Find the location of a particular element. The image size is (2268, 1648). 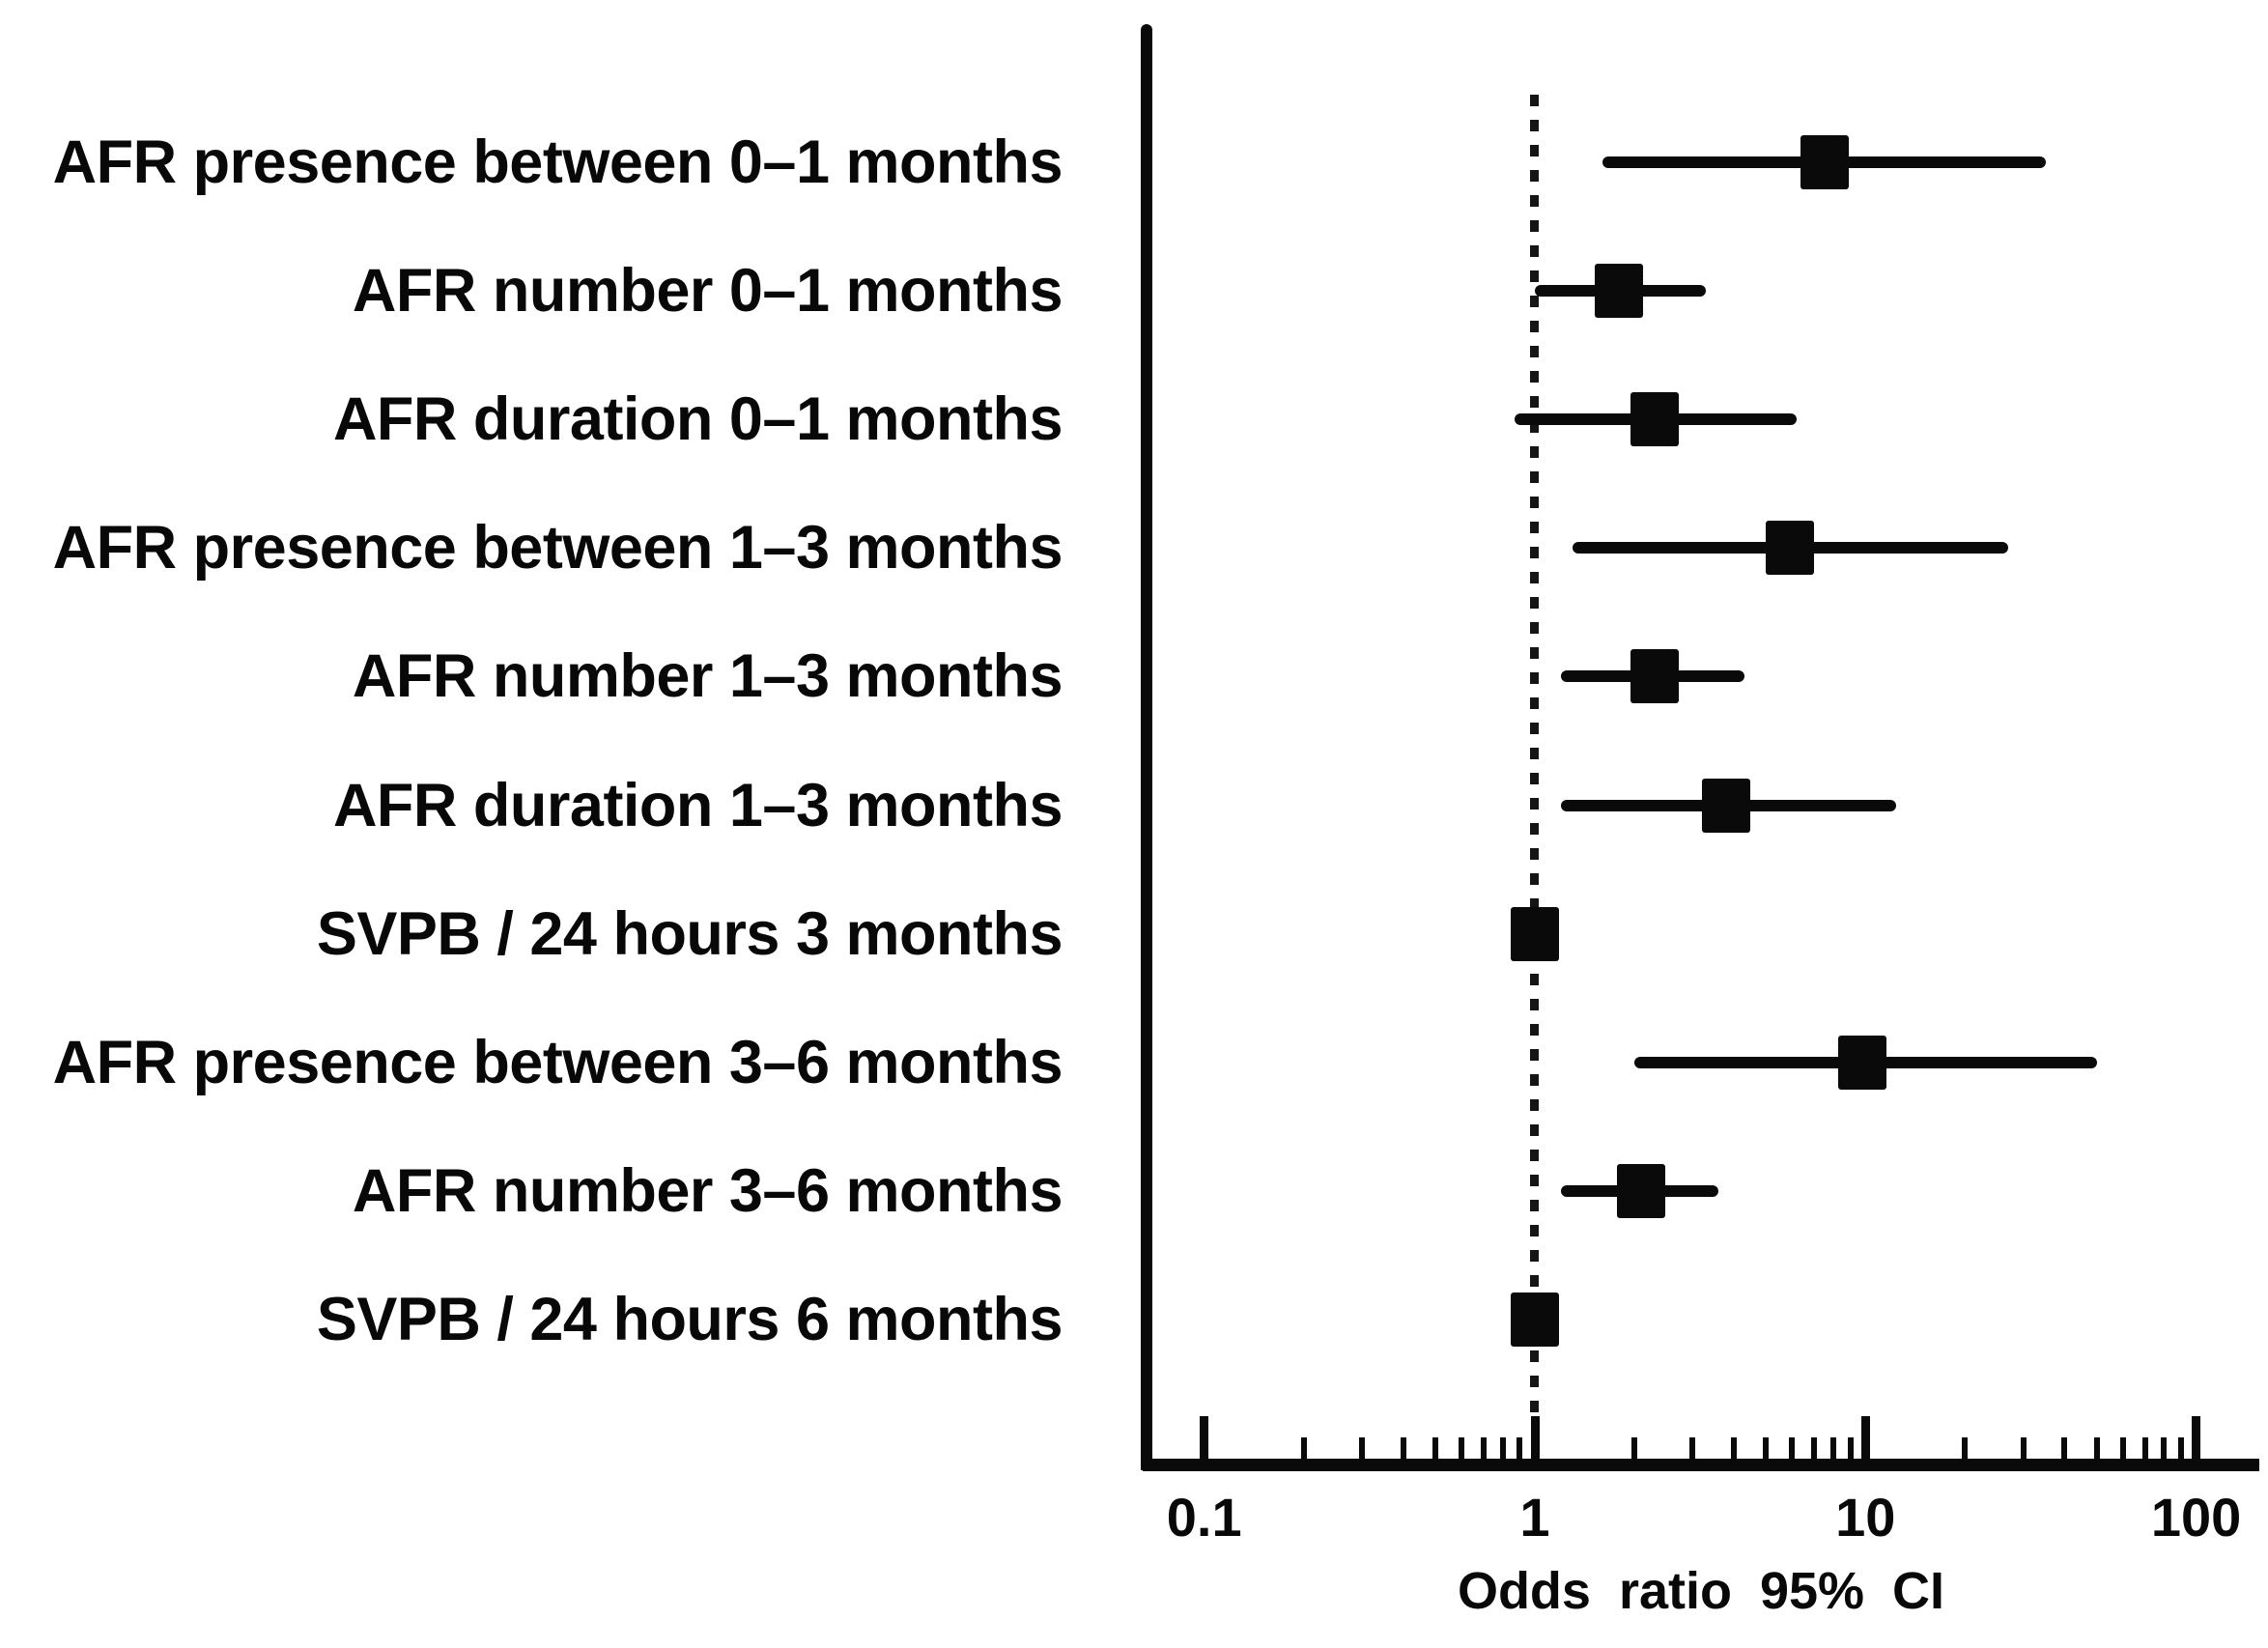

row-label: AFR presence between 1–3 months is located at coordinates (557, 548).